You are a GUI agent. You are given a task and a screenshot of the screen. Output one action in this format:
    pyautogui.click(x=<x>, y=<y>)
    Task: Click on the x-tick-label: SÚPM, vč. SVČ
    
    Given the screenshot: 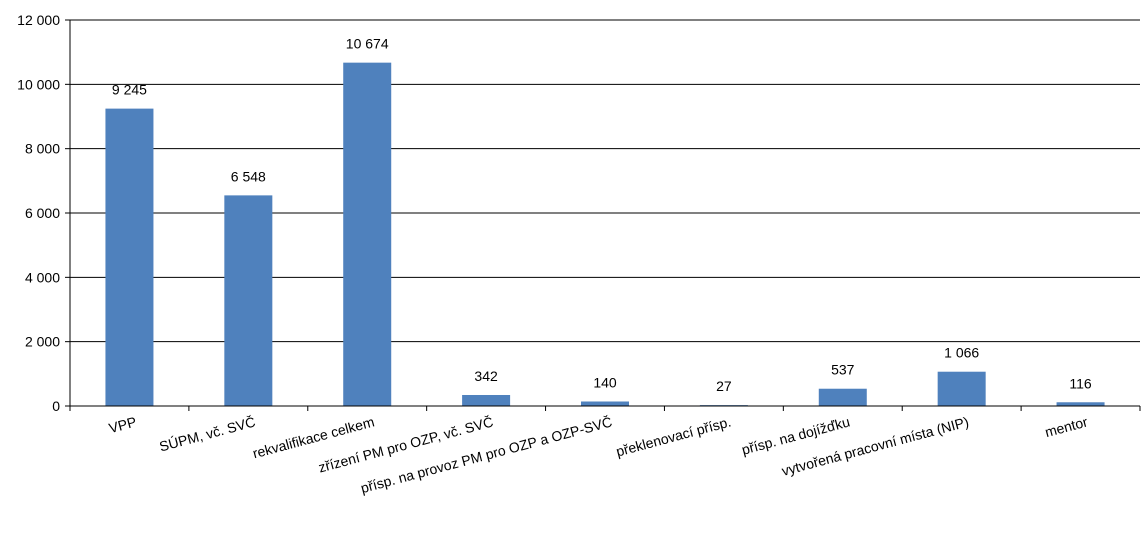 What is the action you would take?
    pyautogui.click(x=208, y=433)
    